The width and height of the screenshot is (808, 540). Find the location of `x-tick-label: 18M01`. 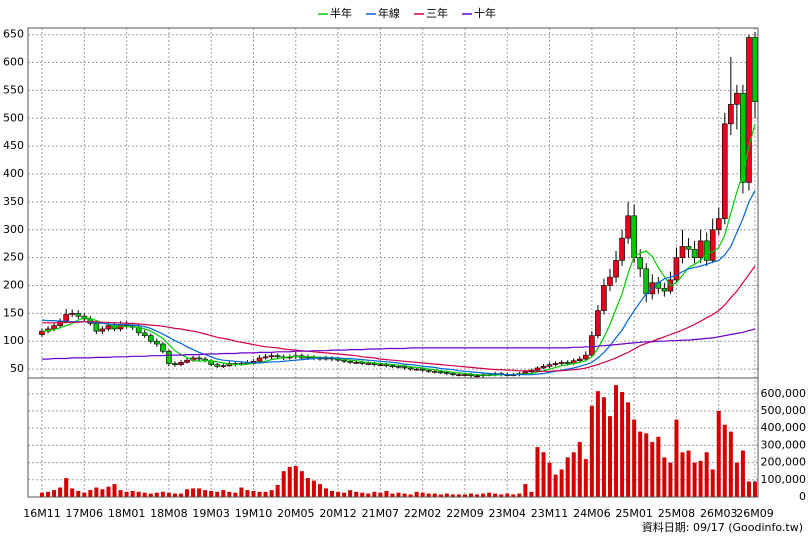

x-tick-label: 18M01 is located at coordinates (127, 513).